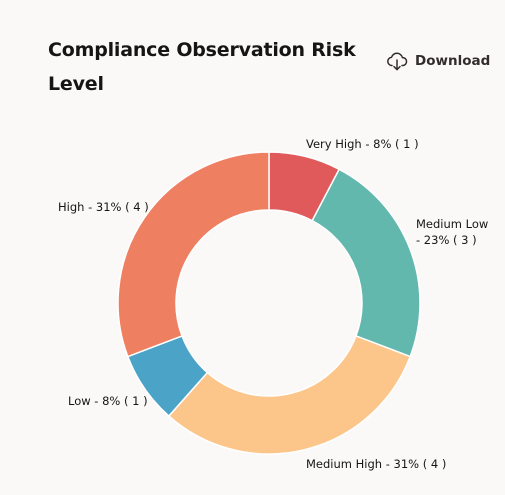 This screenshot has width=505, height=495. I want to click on cloud-download-icon, so click(397, 61).